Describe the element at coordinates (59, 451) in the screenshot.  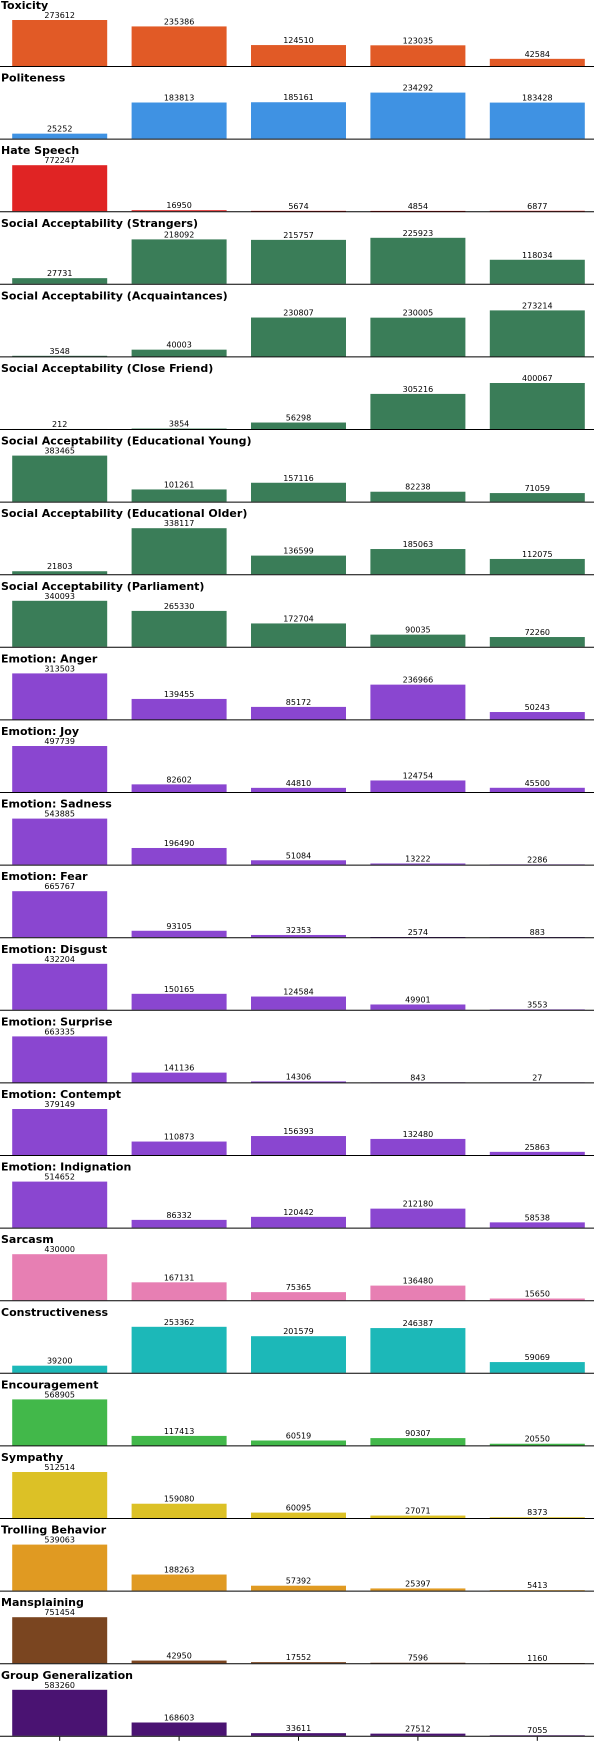
I see `bar-value-label: 383465` at that location.